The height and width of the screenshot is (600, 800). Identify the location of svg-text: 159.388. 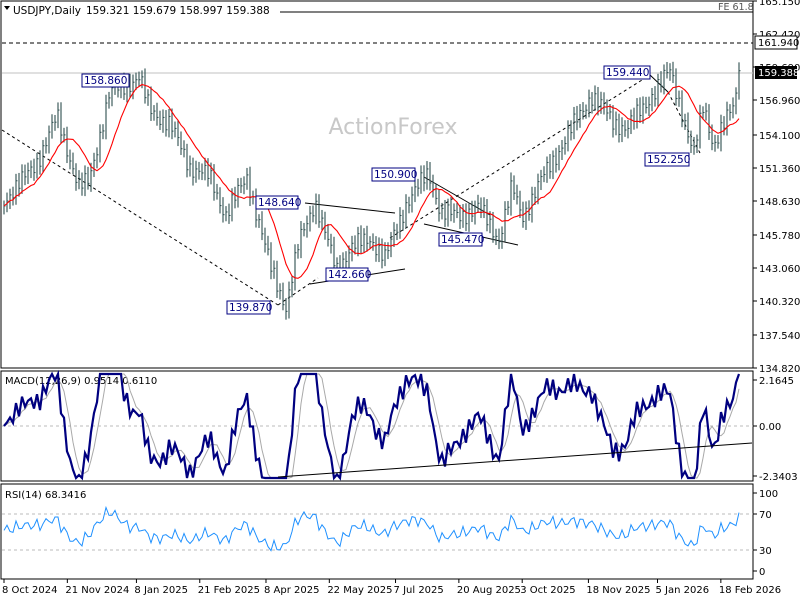
(778, 73).